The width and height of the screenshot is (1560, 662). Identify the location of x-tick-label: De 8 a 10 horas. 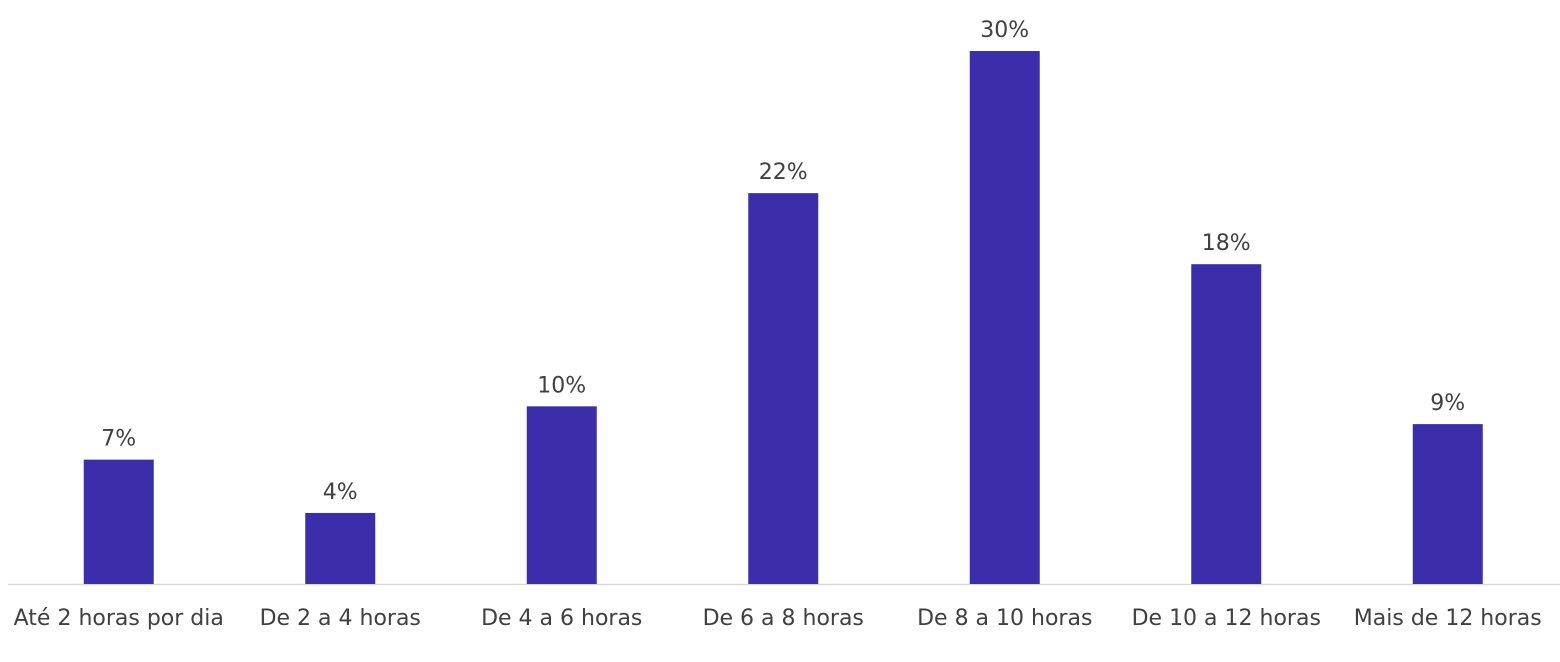
(1005, 618).